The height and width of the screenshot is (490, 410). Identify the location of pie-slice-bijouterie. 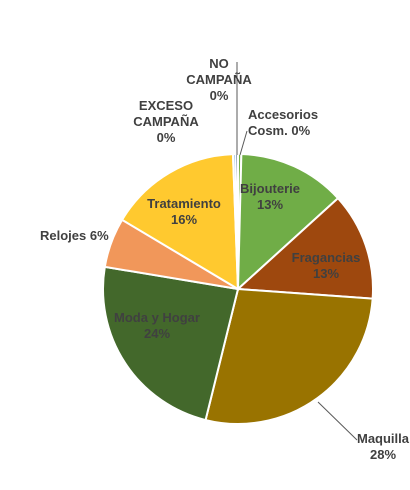
(288, 222).